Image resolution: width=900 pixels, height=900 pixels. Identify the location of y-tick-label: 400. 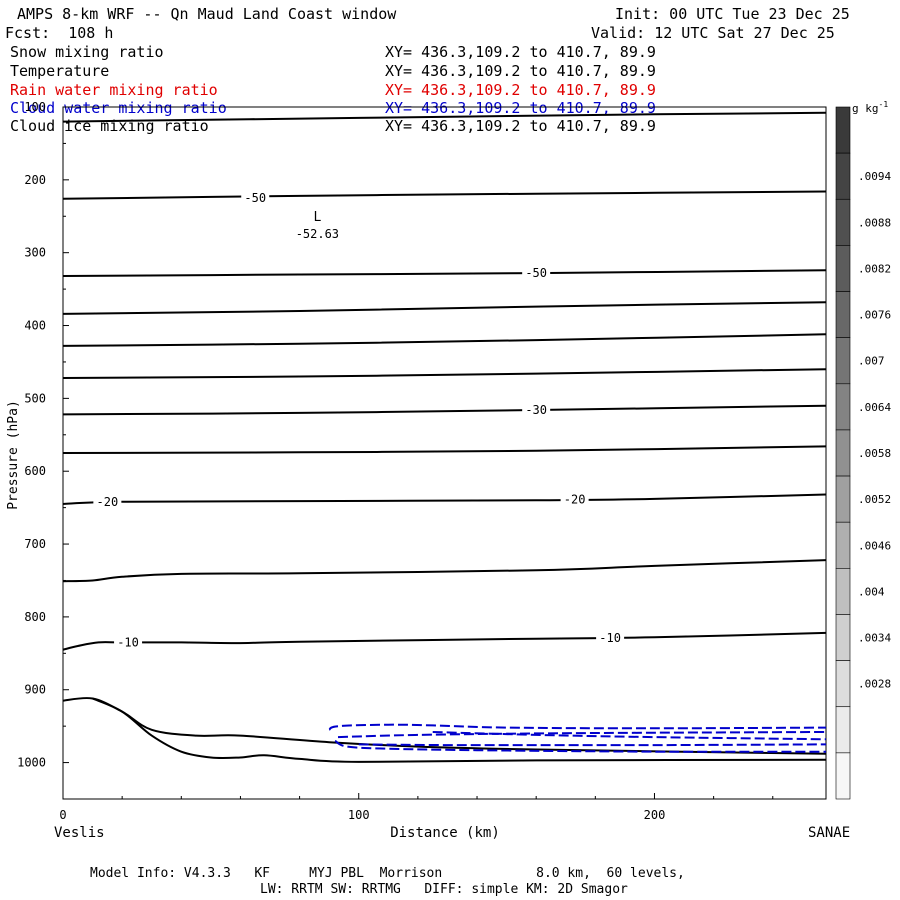
(35, 326).